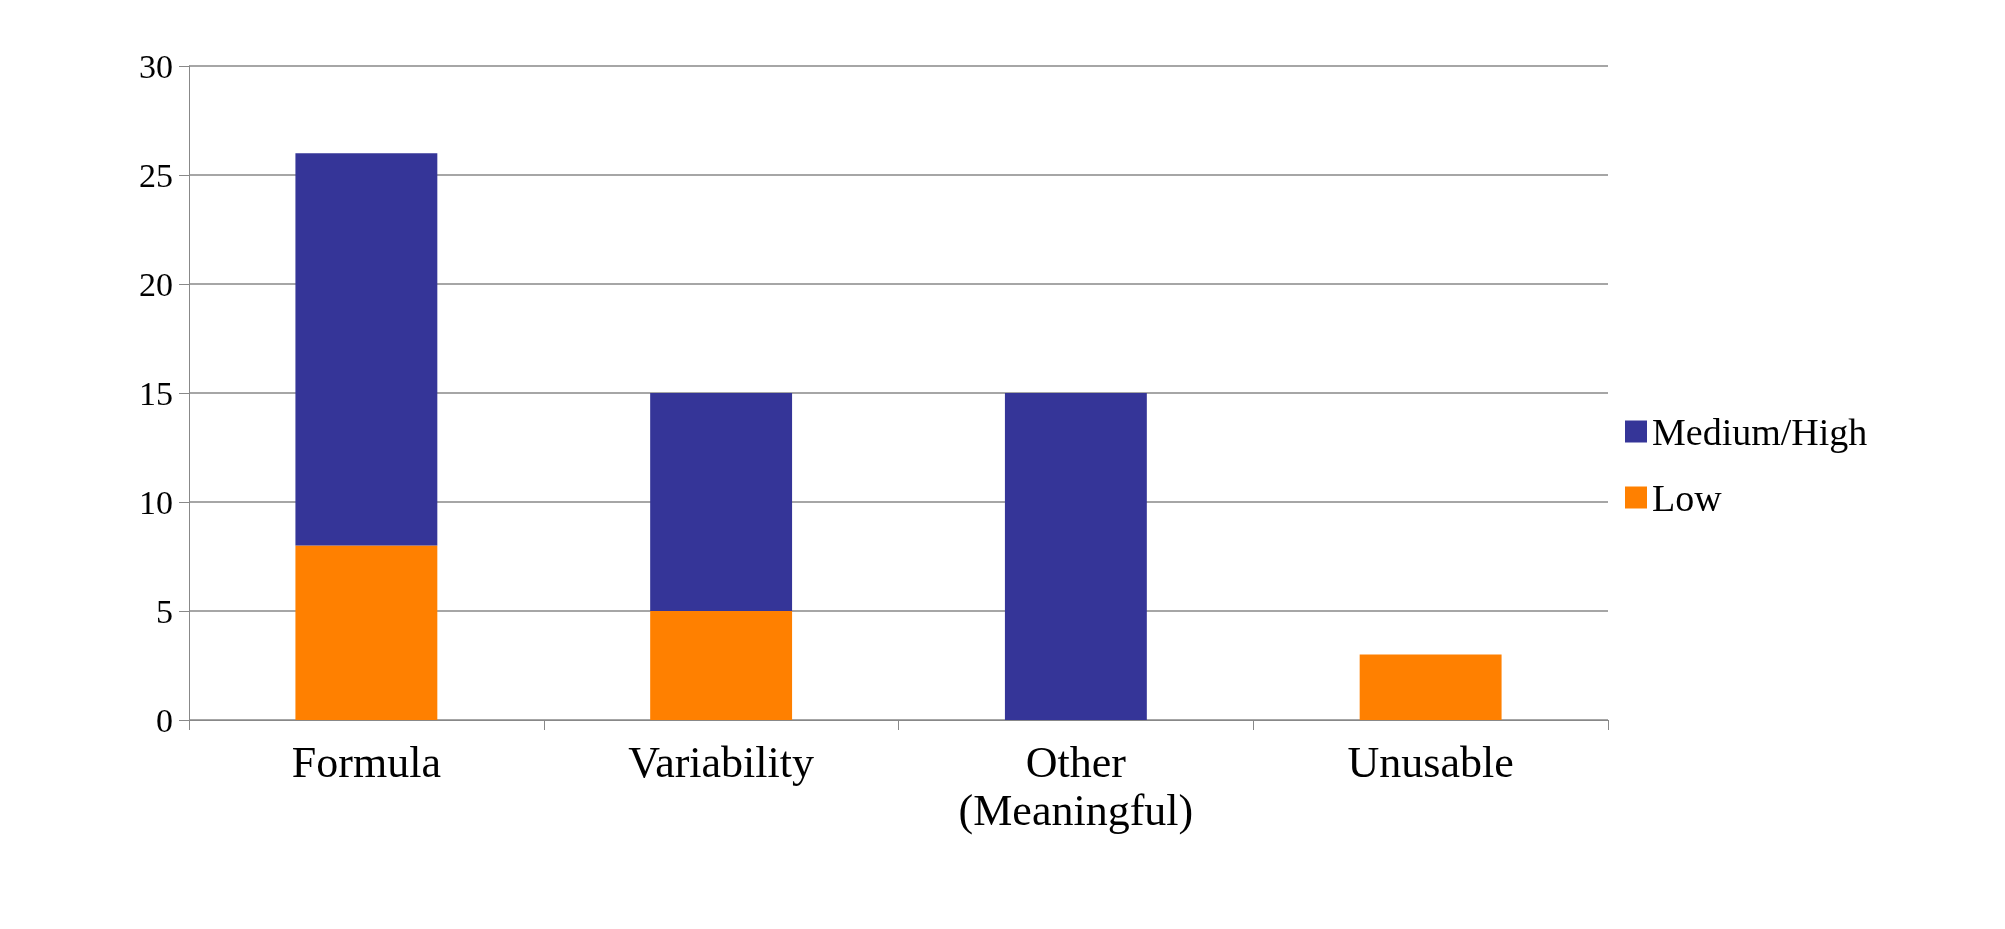 This screenshot has width=2005, height=929. Describe the element at coordinates (156, 284) in the screenshot. I see `y-tick-label: 20` at that location.